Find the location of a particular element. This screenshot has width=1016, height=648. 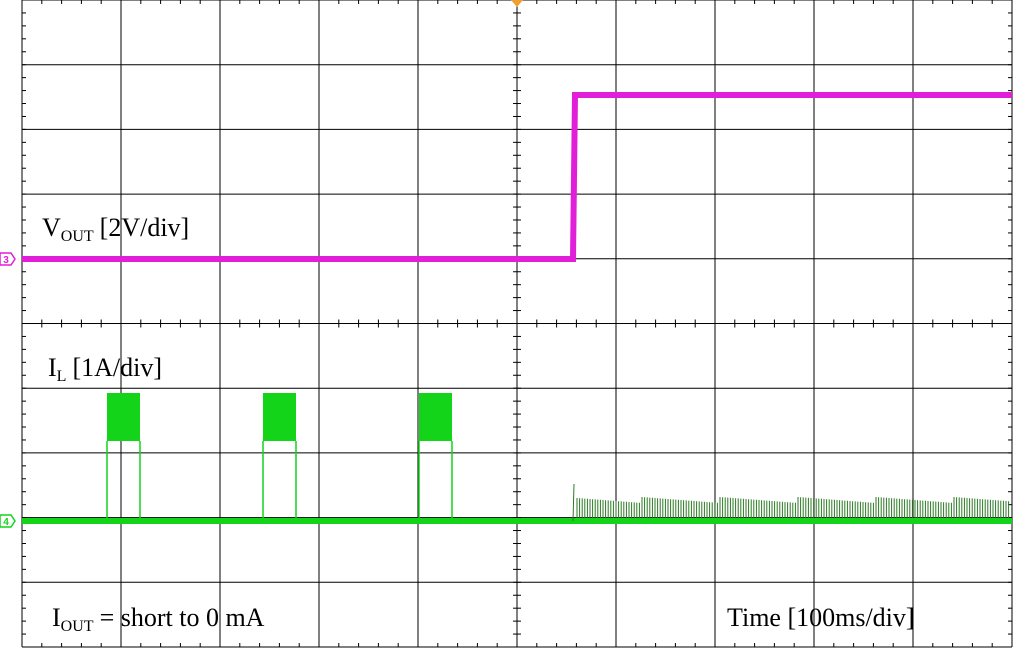

channel-marker: 4 is located at coordinates (6, 522).